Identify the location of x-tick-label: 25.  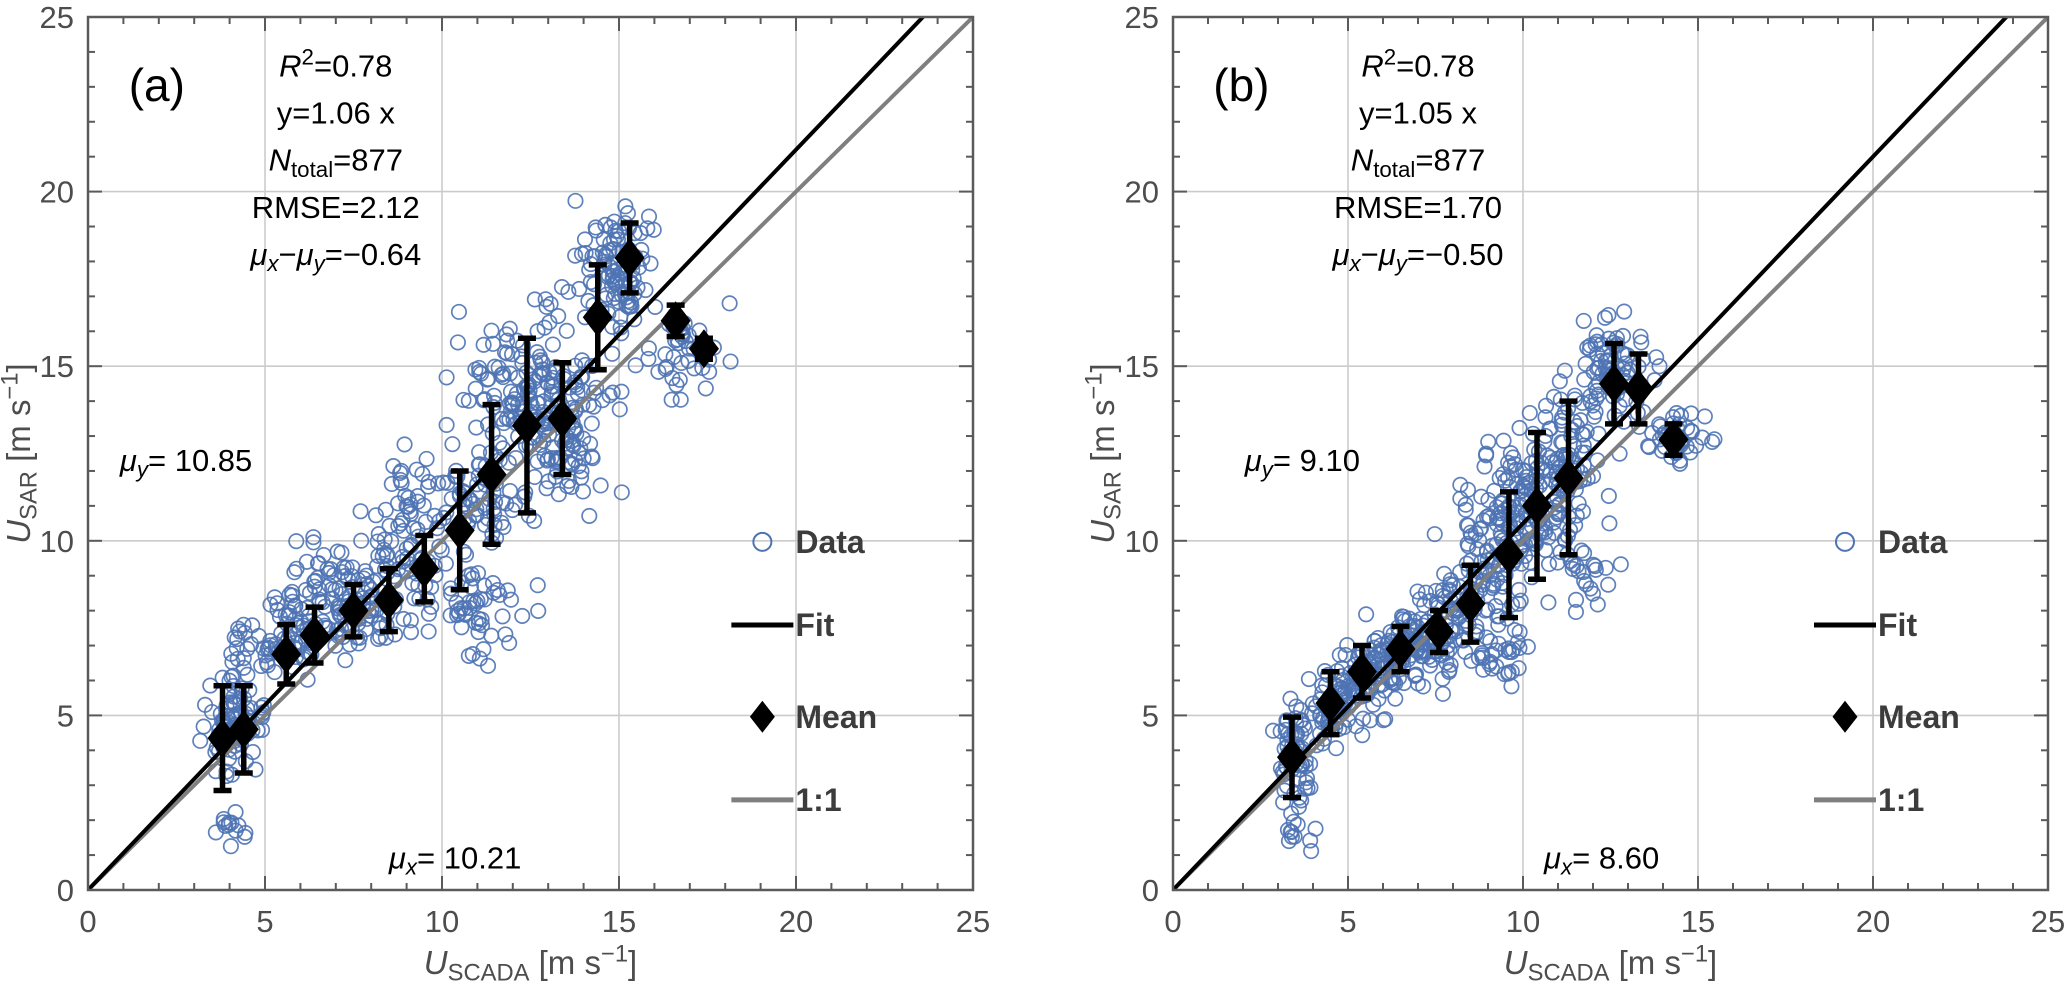
(973, 921).